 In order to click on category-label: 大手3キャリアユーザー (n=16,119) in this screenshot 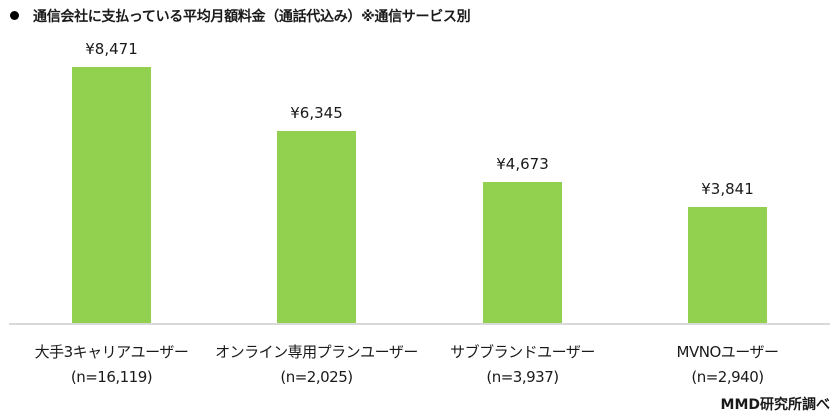, I will do `click(112, 365)`.